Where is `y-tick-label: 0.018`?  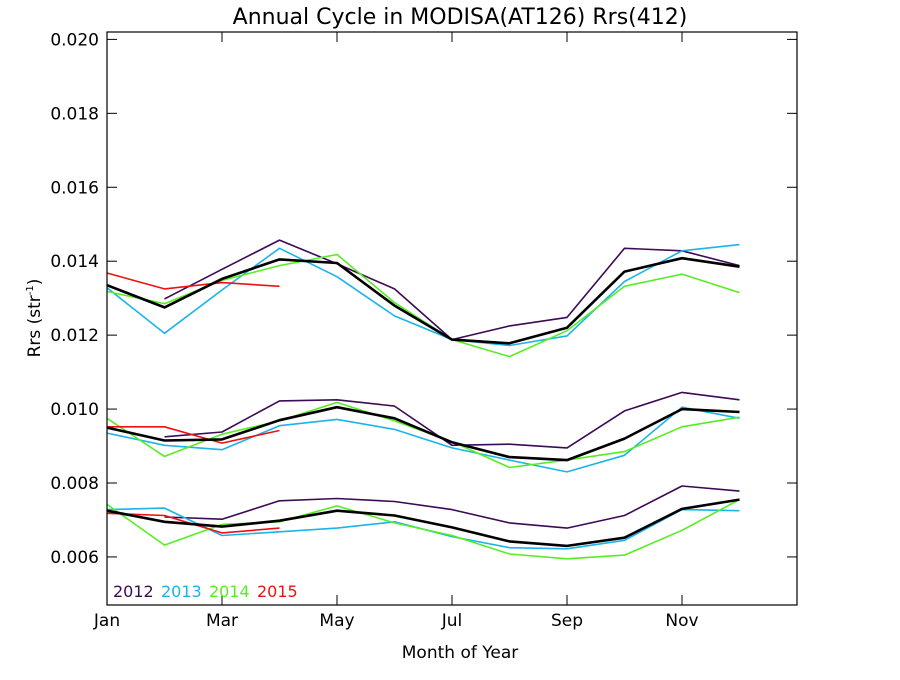 y-tick-label: 0.018 is located at coordinates (74, 114).